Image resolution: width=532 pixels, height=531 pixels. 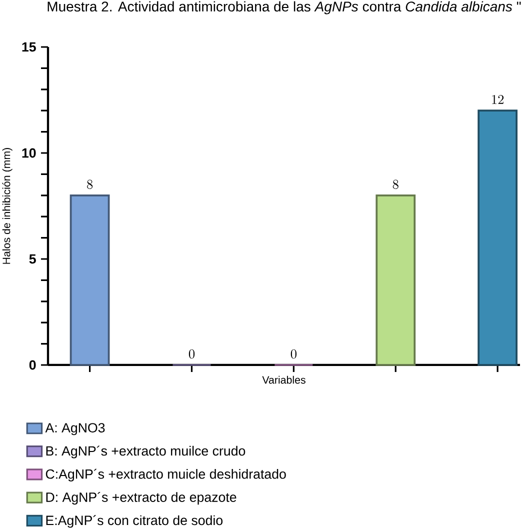 What do you see at coordinates (32, 259) in the screenshot?
I see `y-tick-label: 5` at bounding box center [32, 259].